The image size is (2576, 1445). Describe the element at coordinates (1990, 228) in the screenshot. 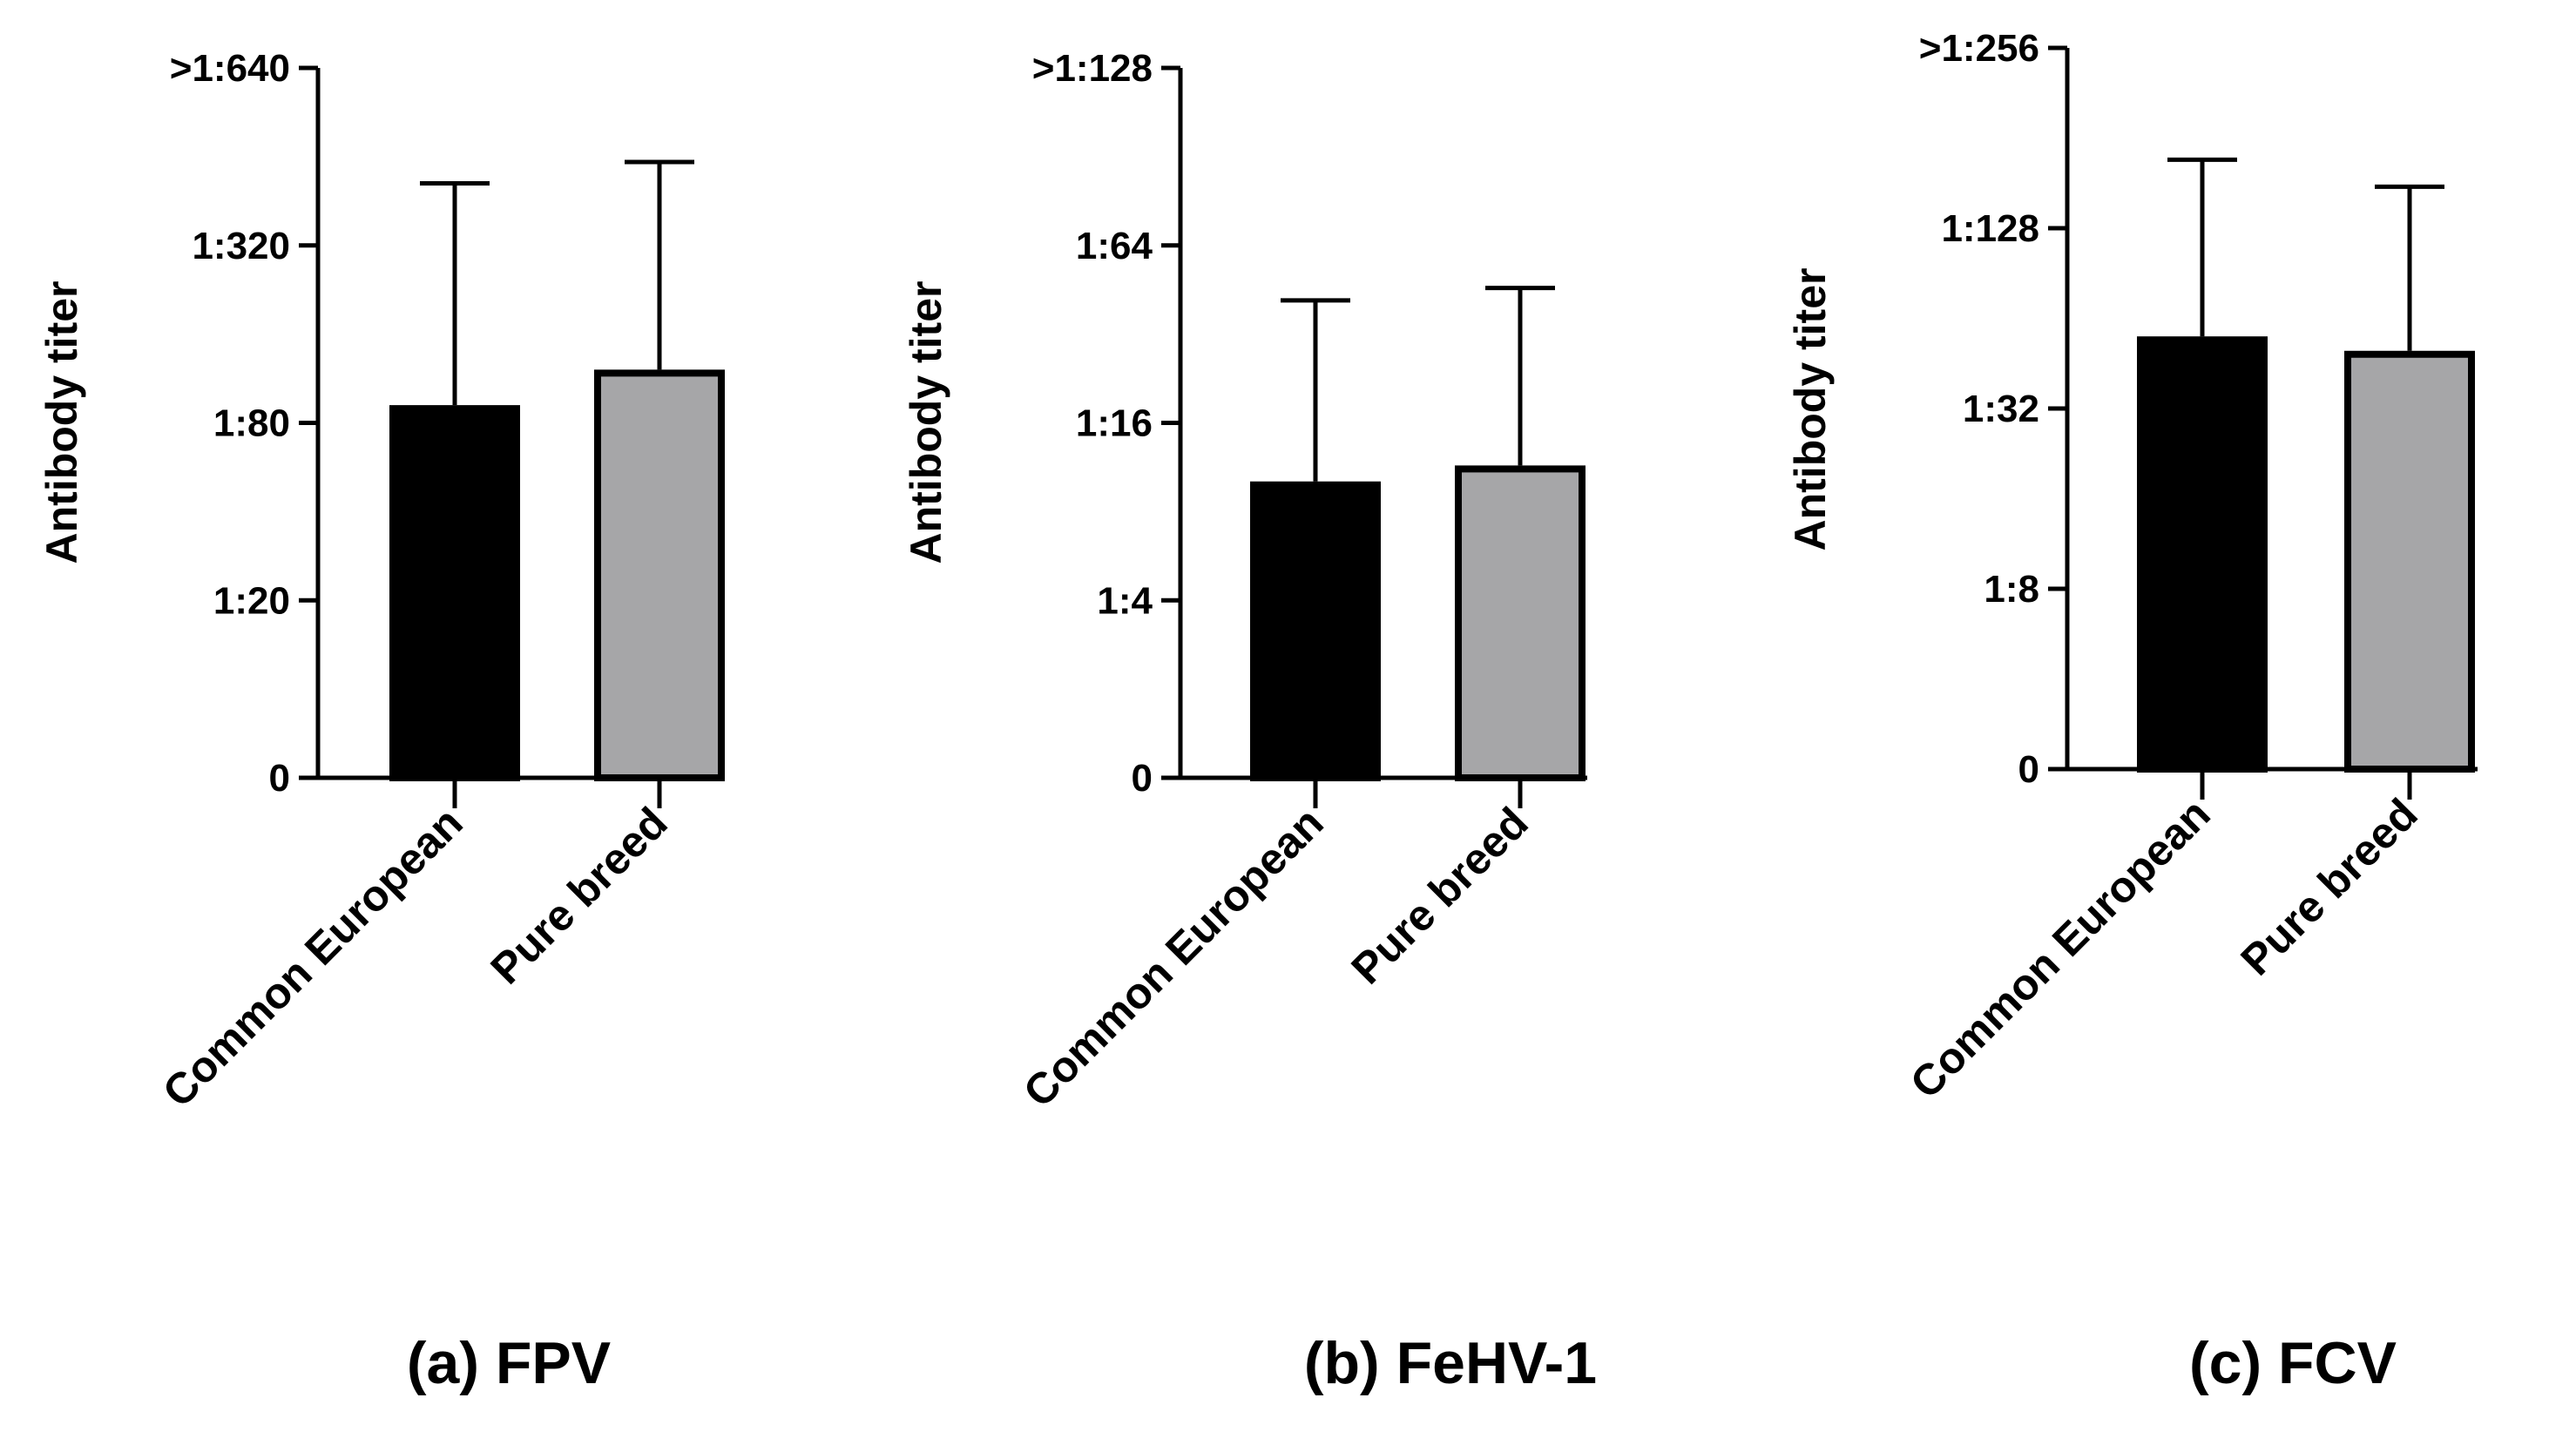

I see `y-tick-label: 1:128` at that location.